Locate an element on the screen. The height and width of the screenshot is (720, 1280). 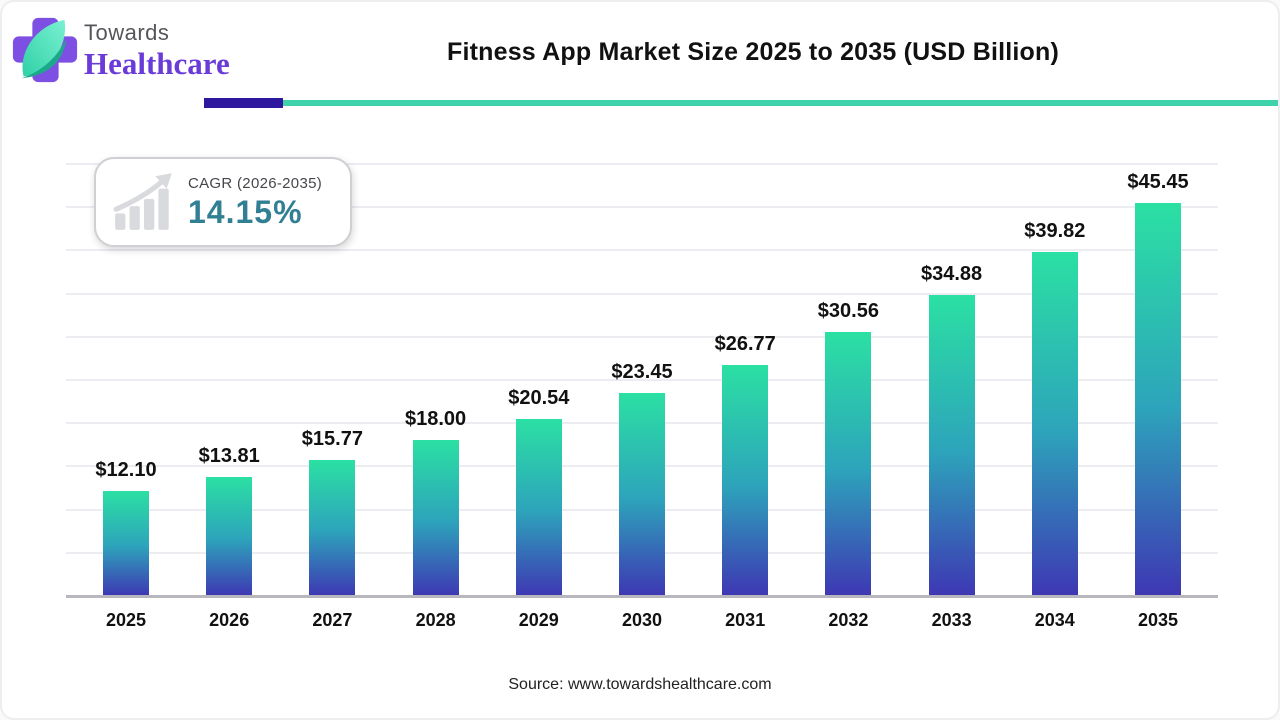
bar-value-label: $39.82 is located at coordinates (1055, 230).